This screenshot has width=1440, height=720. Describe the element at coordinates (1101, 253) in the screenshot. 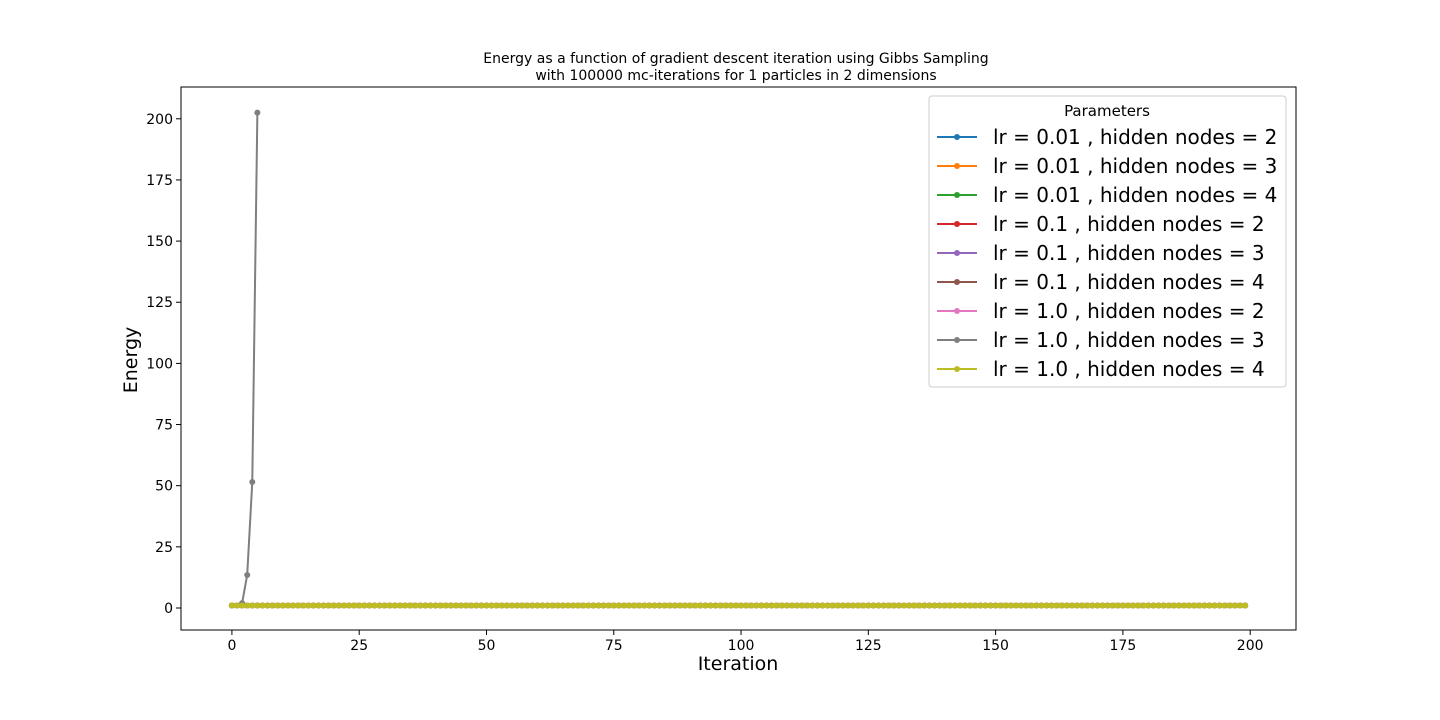

I see `legend-entry: lr = 0.1 , hidden nodes = 3` at that location.